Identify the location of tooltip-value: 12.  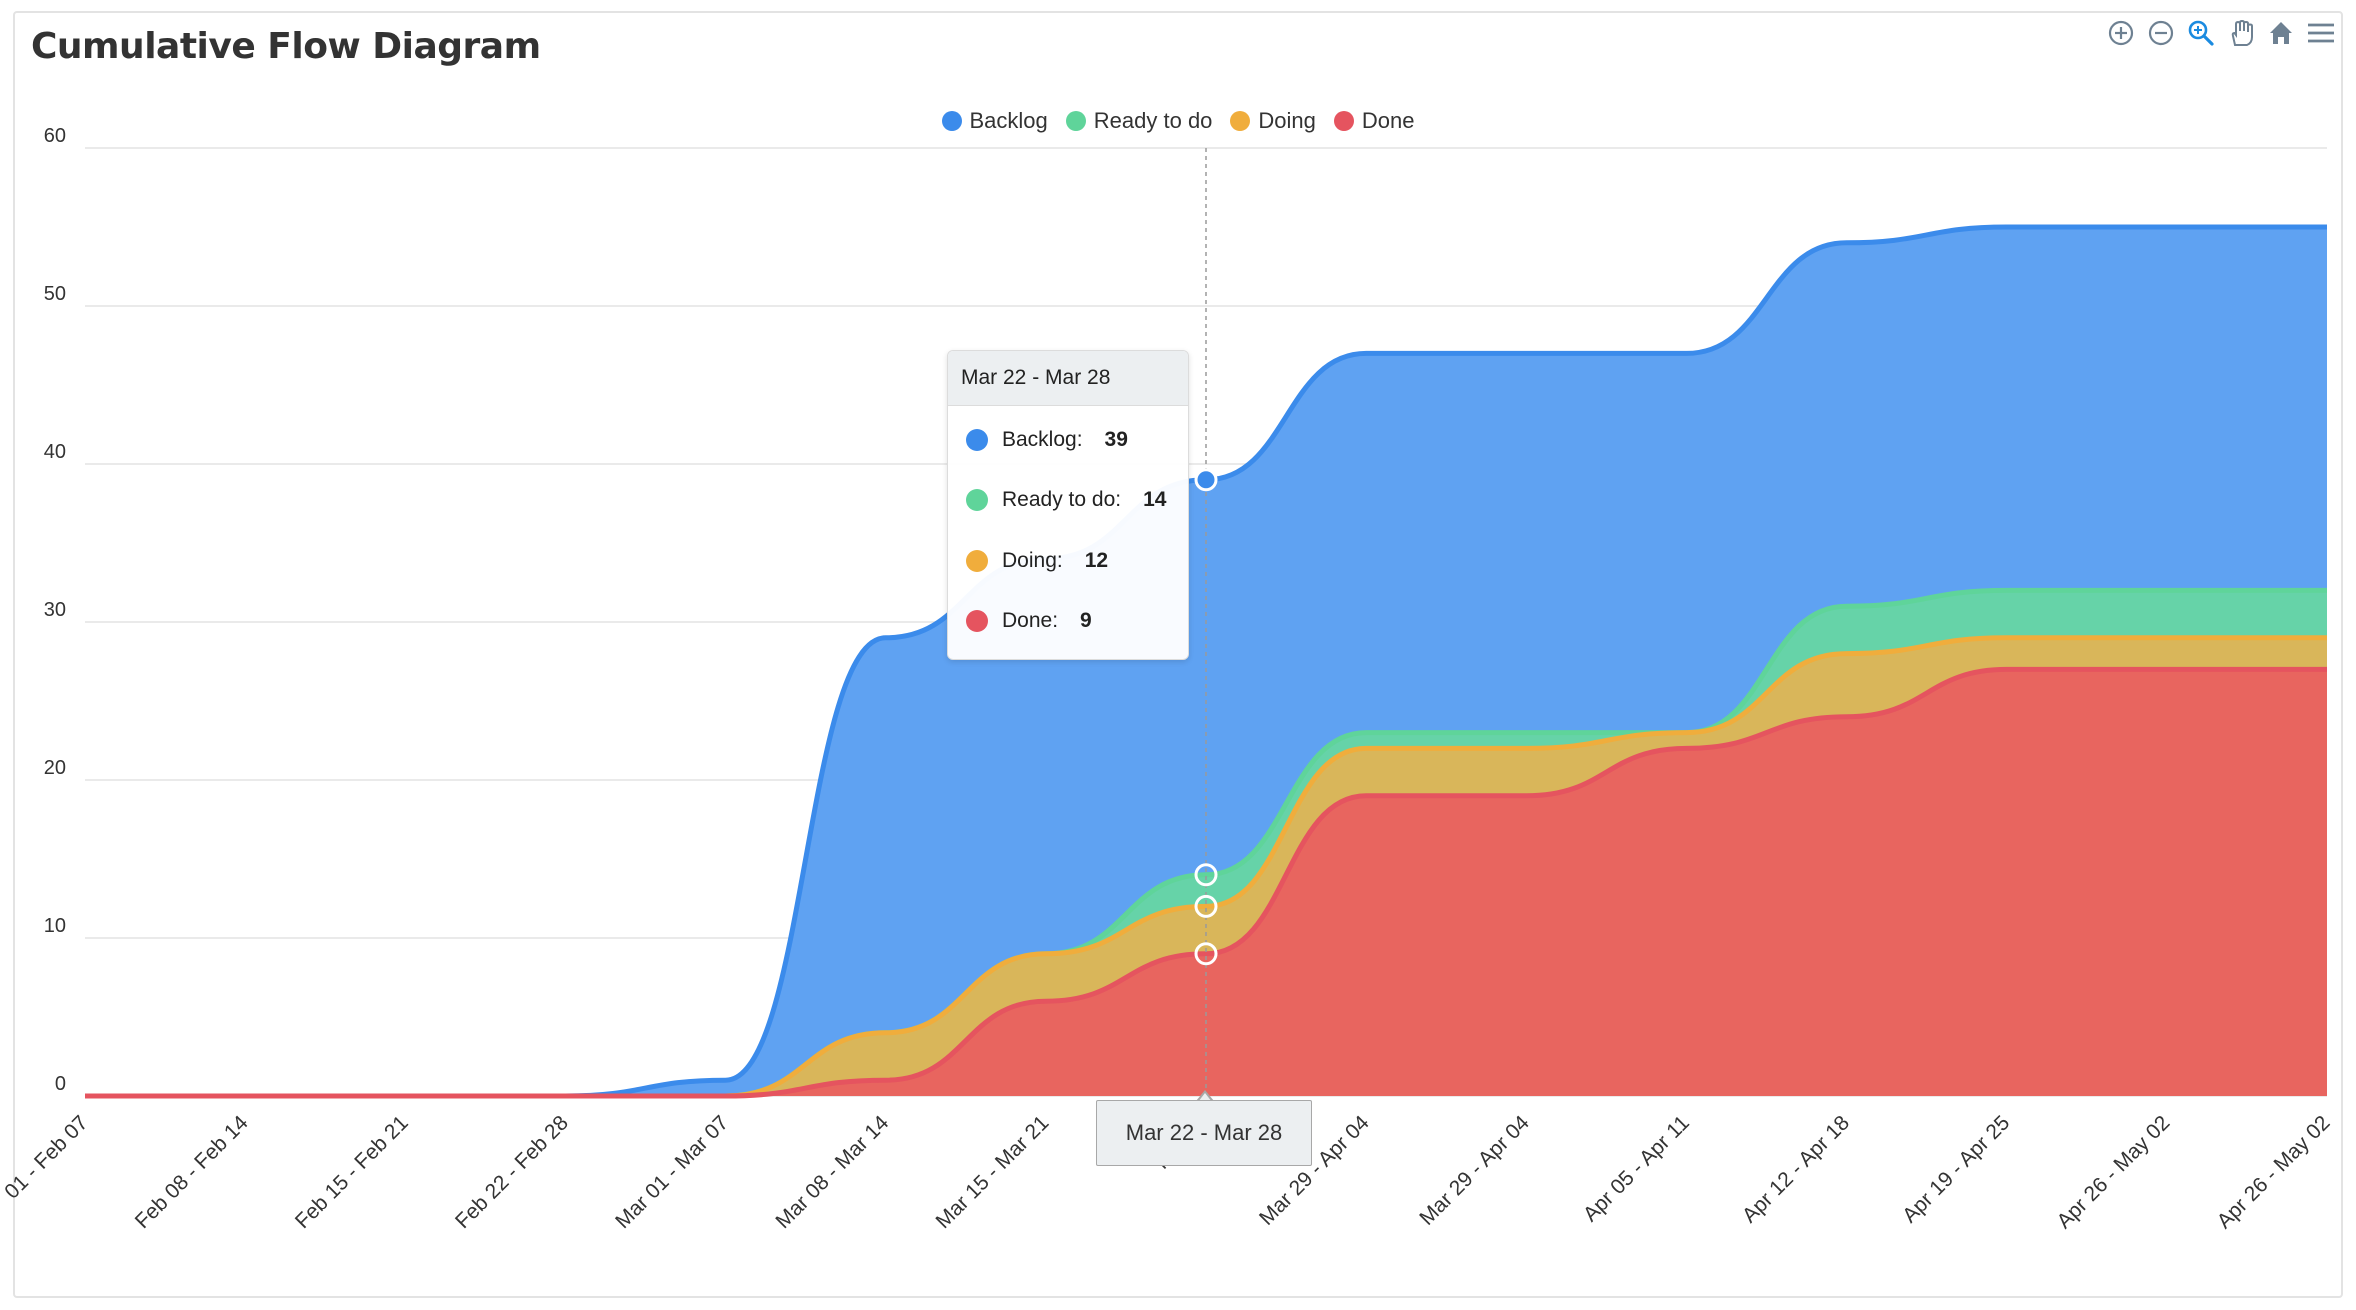
(1096, 560).